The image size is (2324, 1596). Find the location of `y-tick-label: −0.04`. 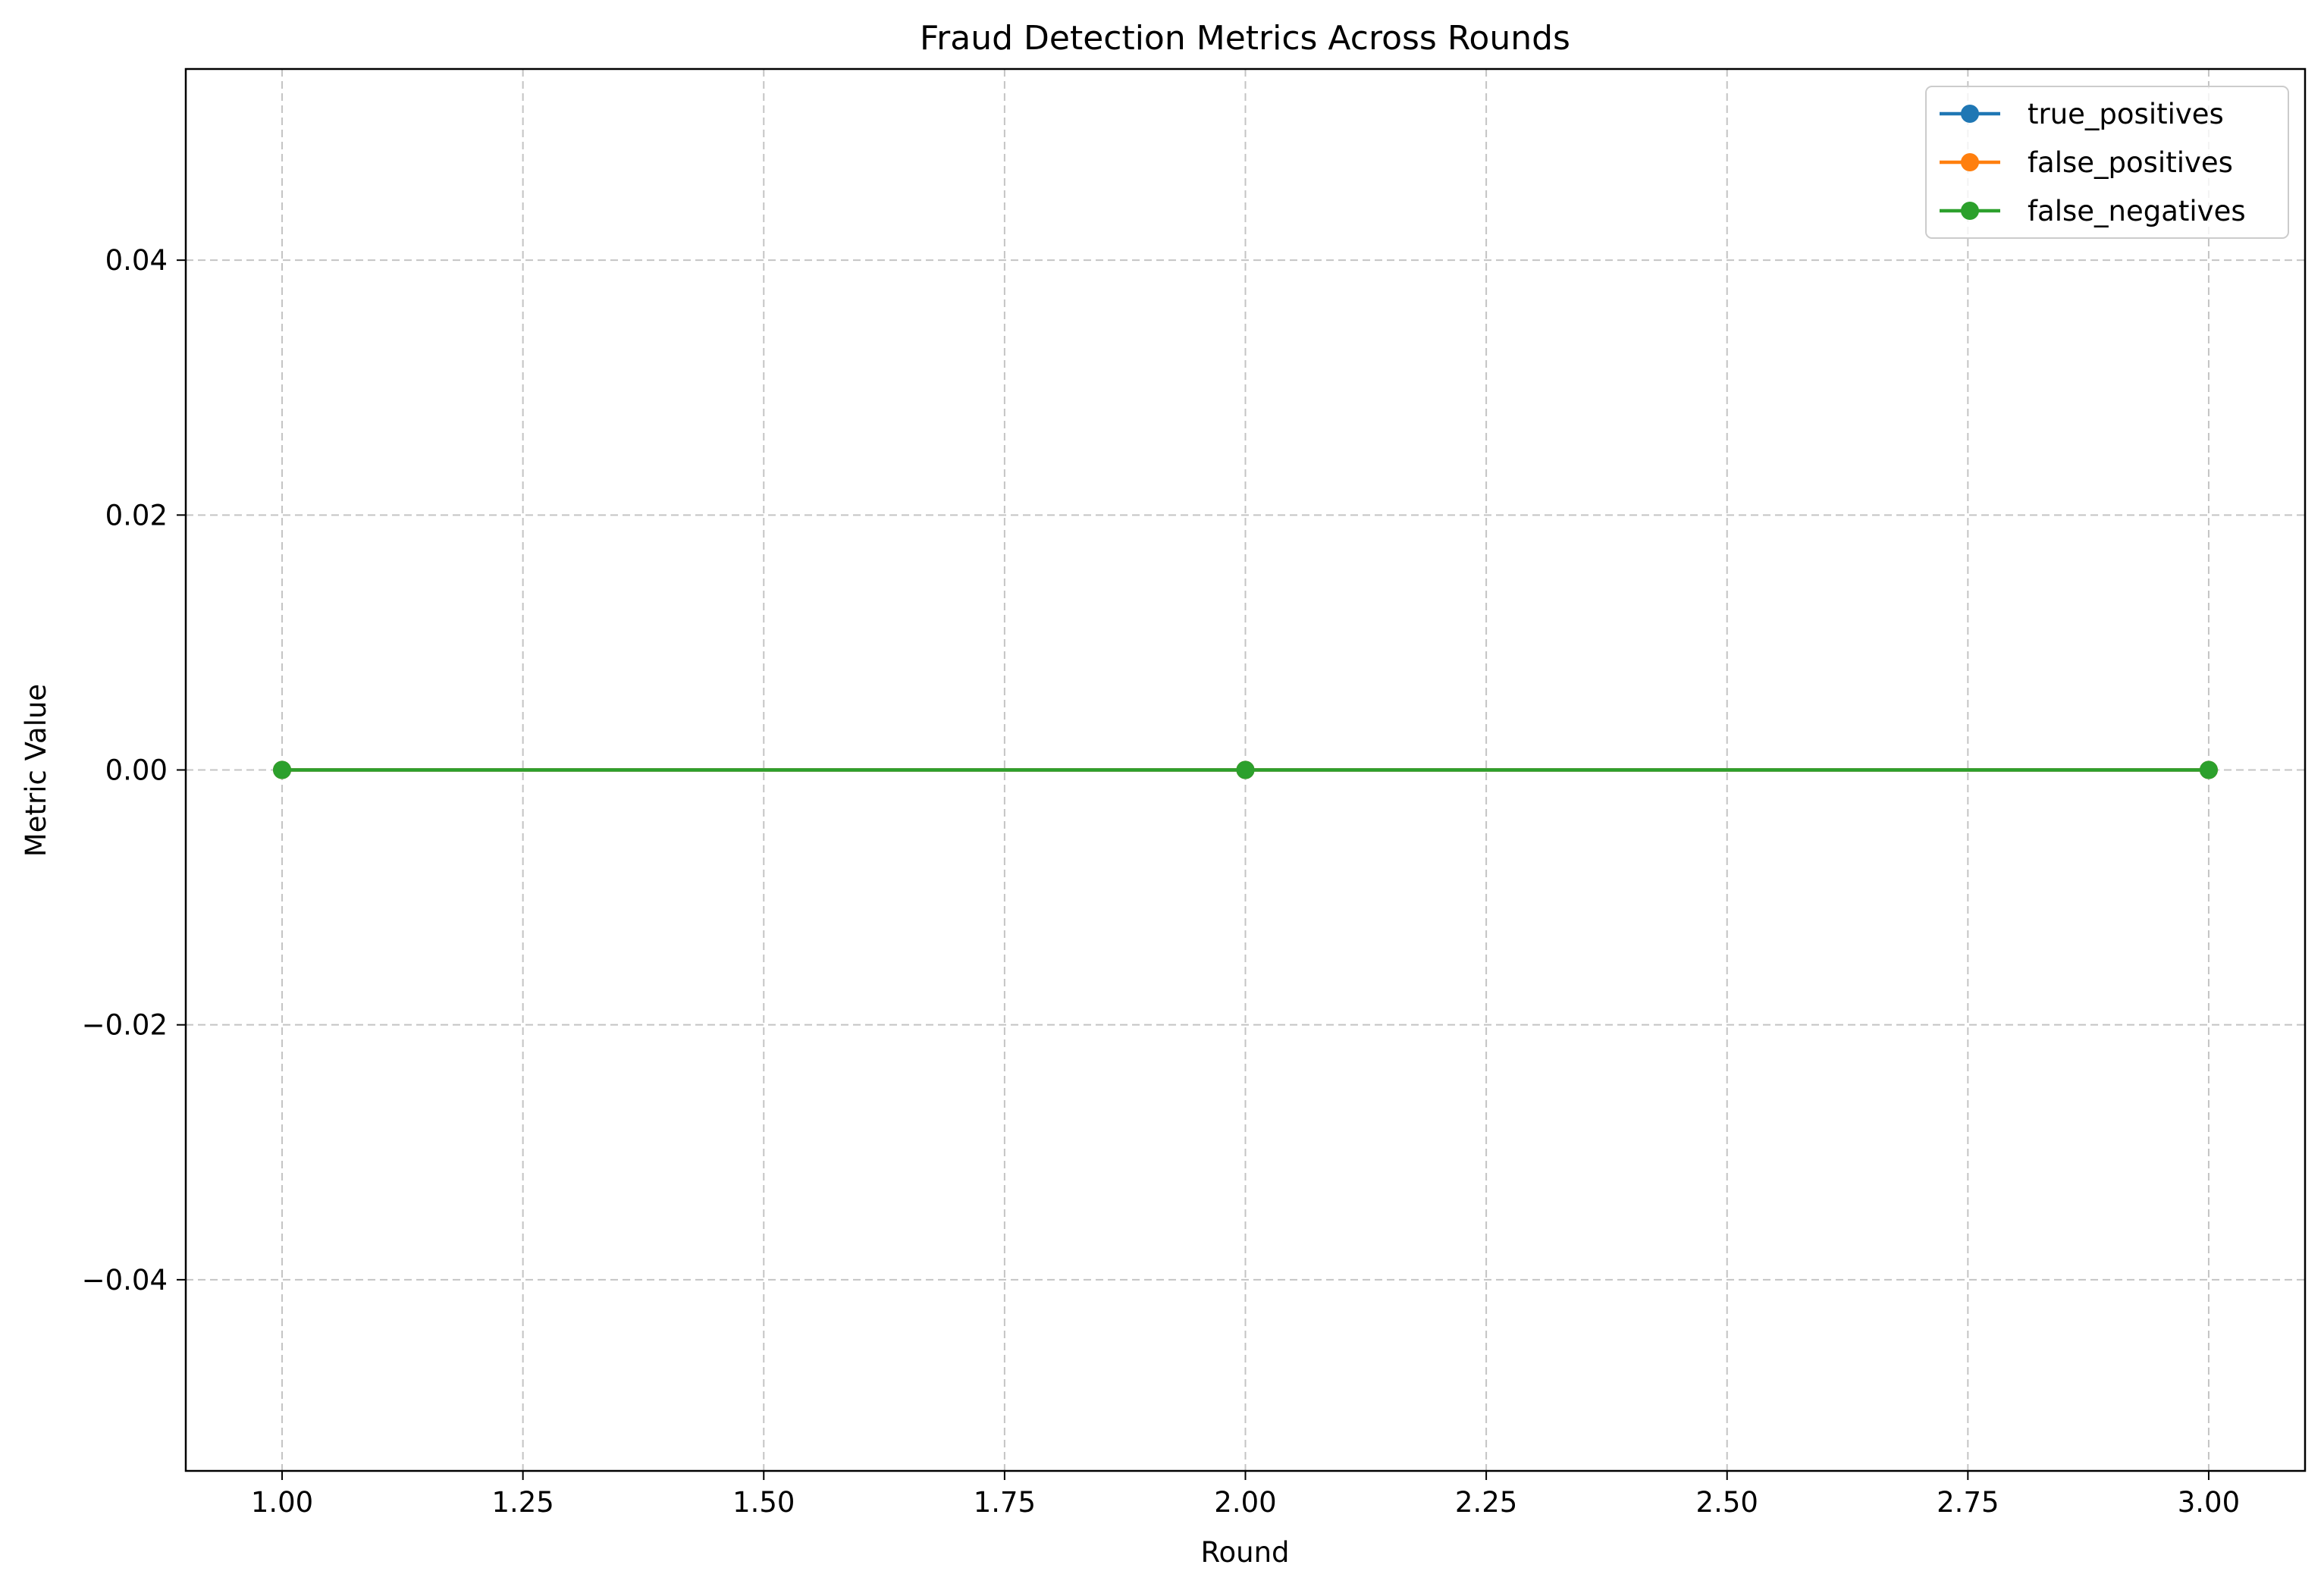

y-tick-label: −0.04 is located at coordinates (125, 1280).